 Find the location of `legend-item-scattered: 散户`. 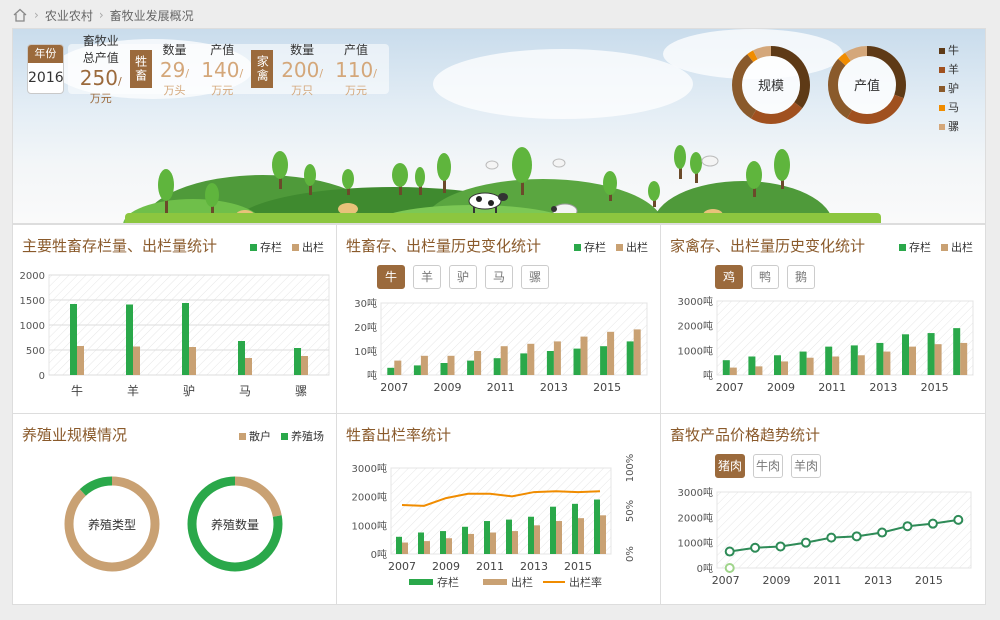

legend-item-scattered: 散户 is located at coordinates (255, 436).